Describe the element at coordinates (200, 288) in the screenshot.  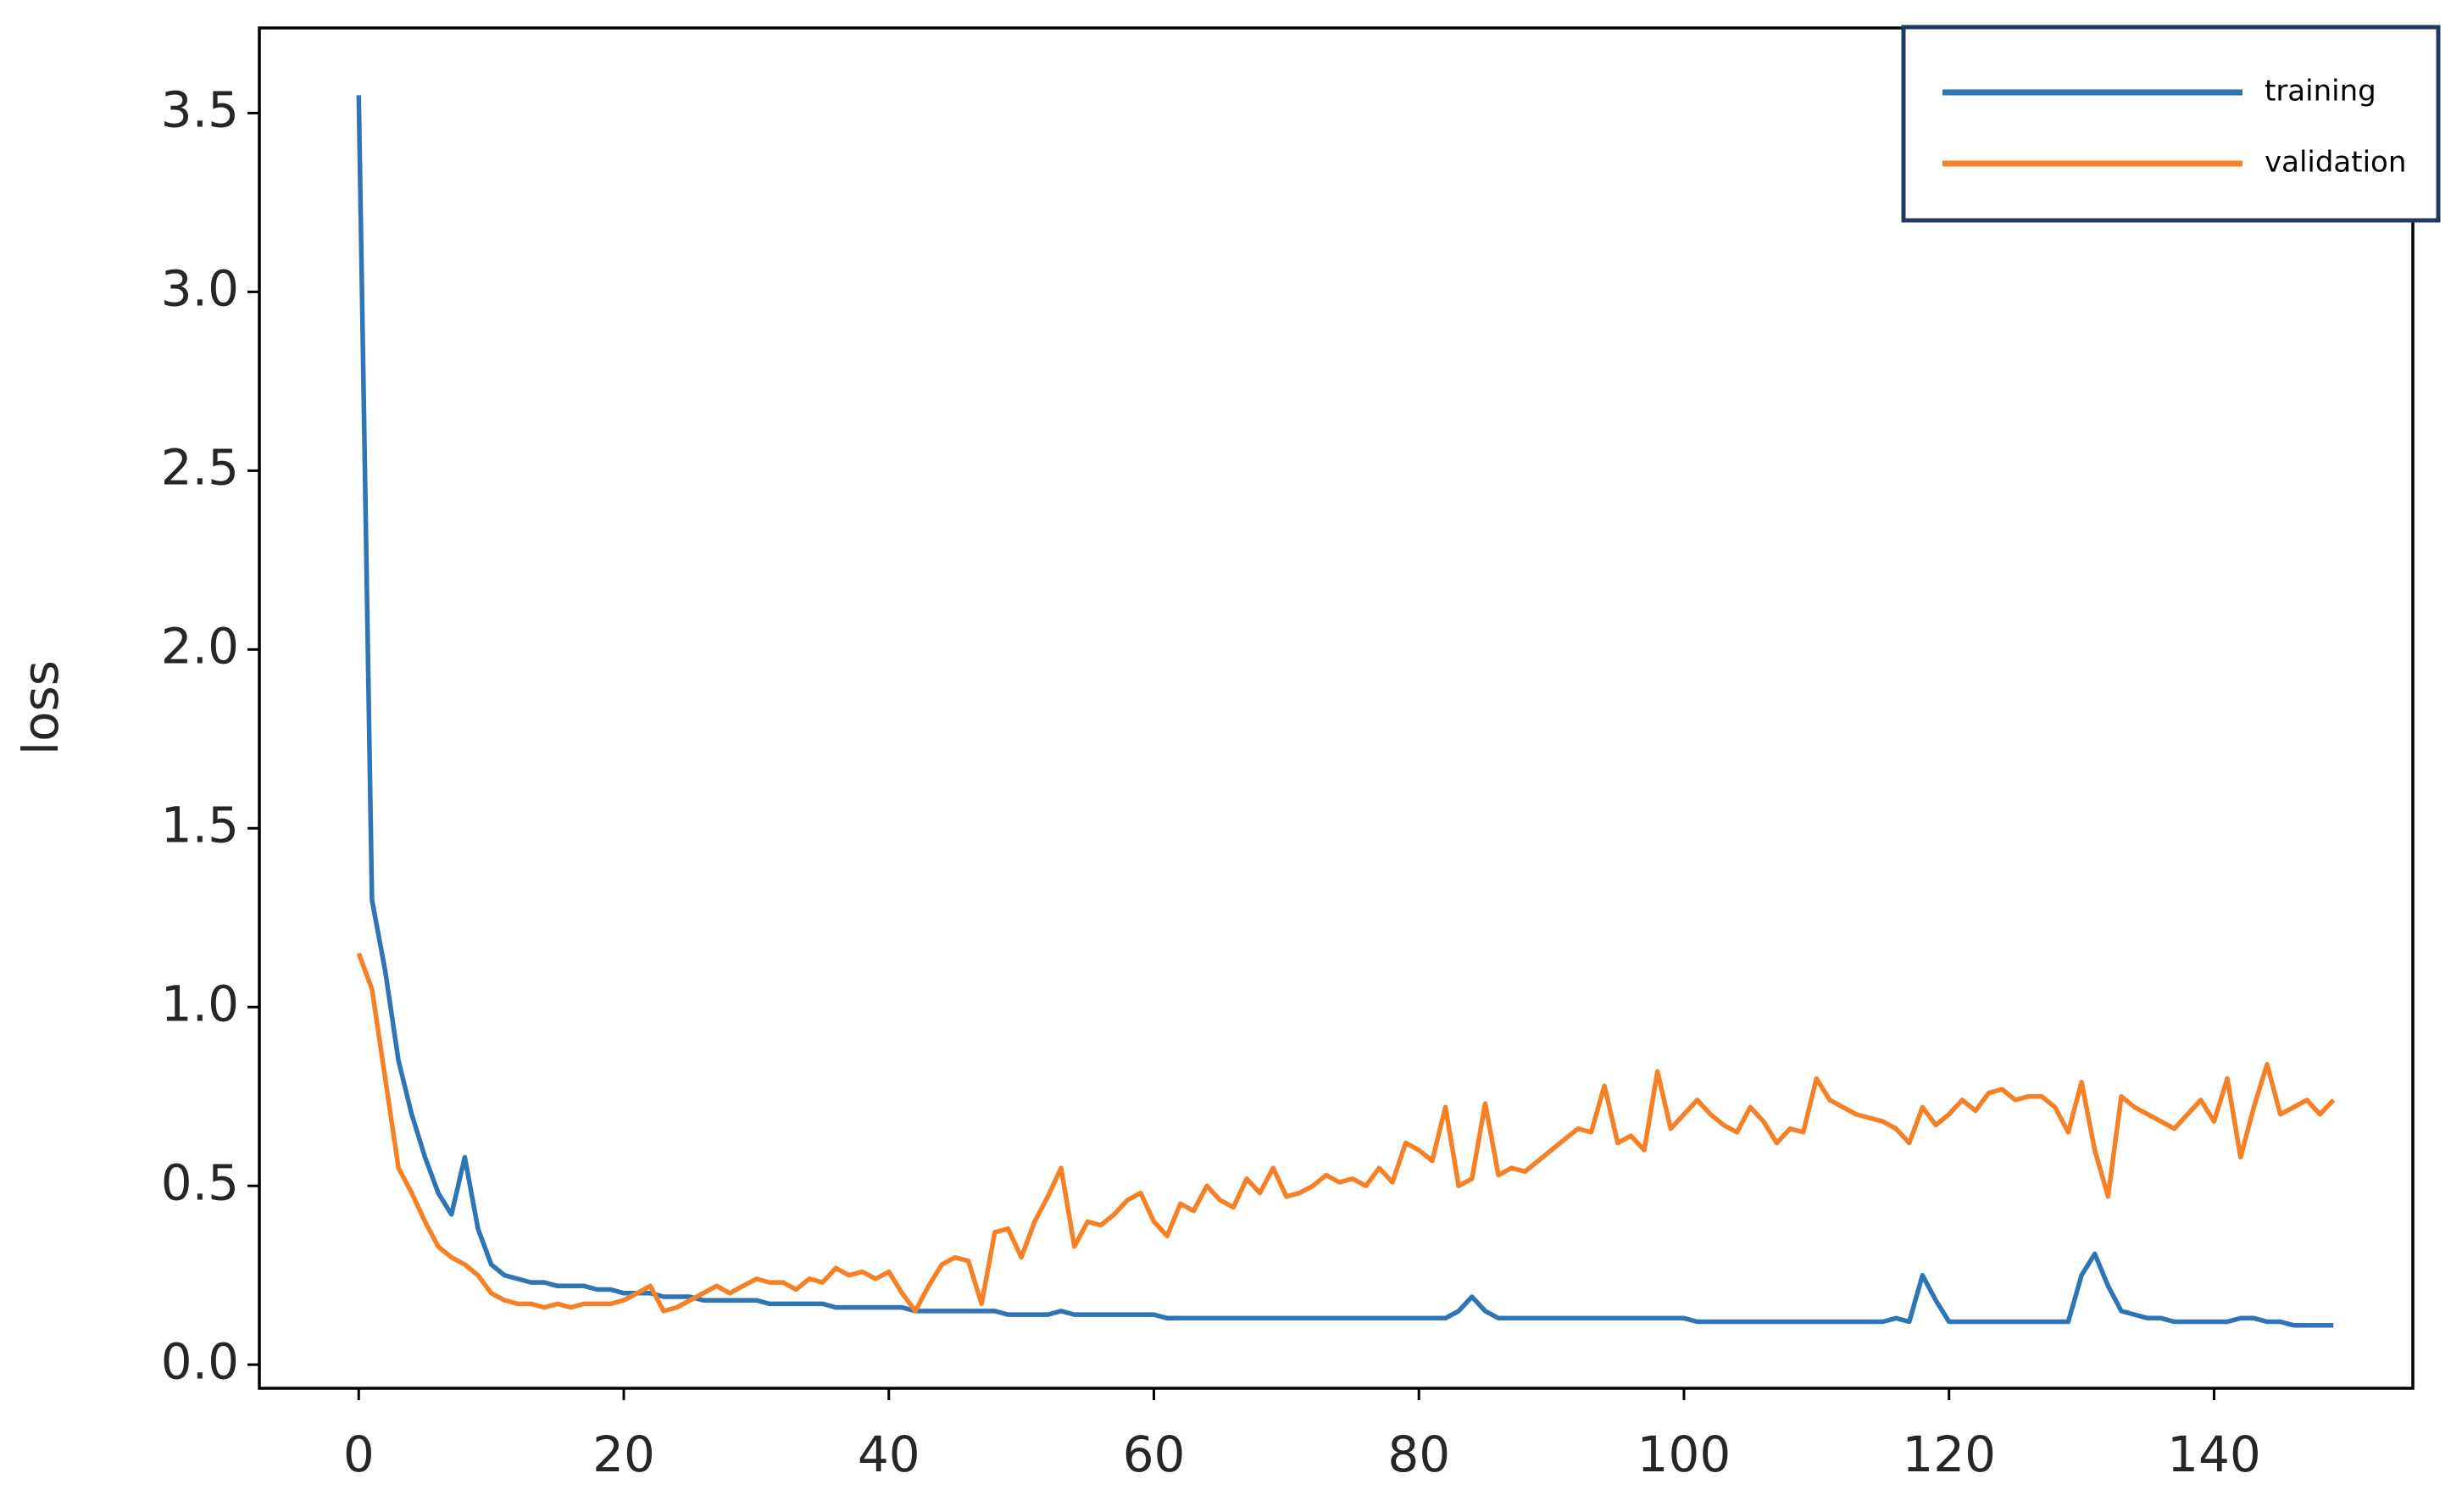
I see `y-tick-label: 3.0` at that location.